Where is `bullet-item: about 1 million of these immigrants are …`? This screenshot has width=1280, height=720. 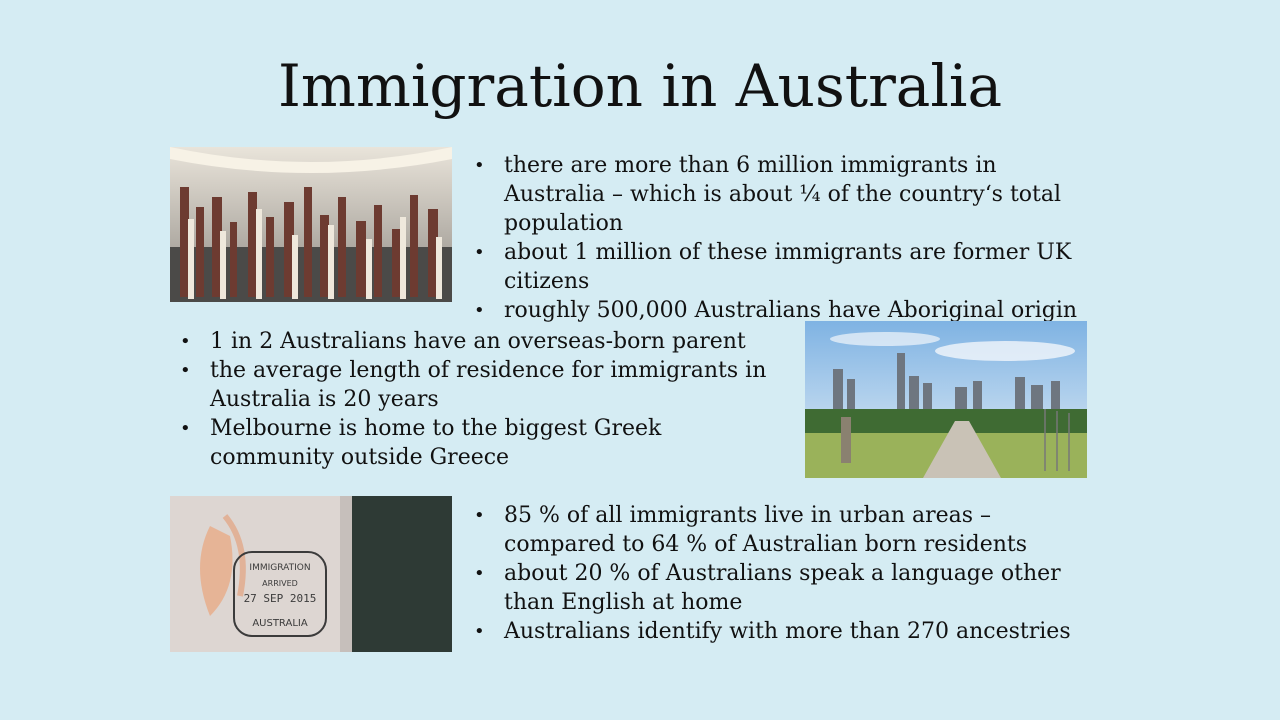 bullet-item: about 1 million of these immigrants are … is located at coordinates (782, 267).